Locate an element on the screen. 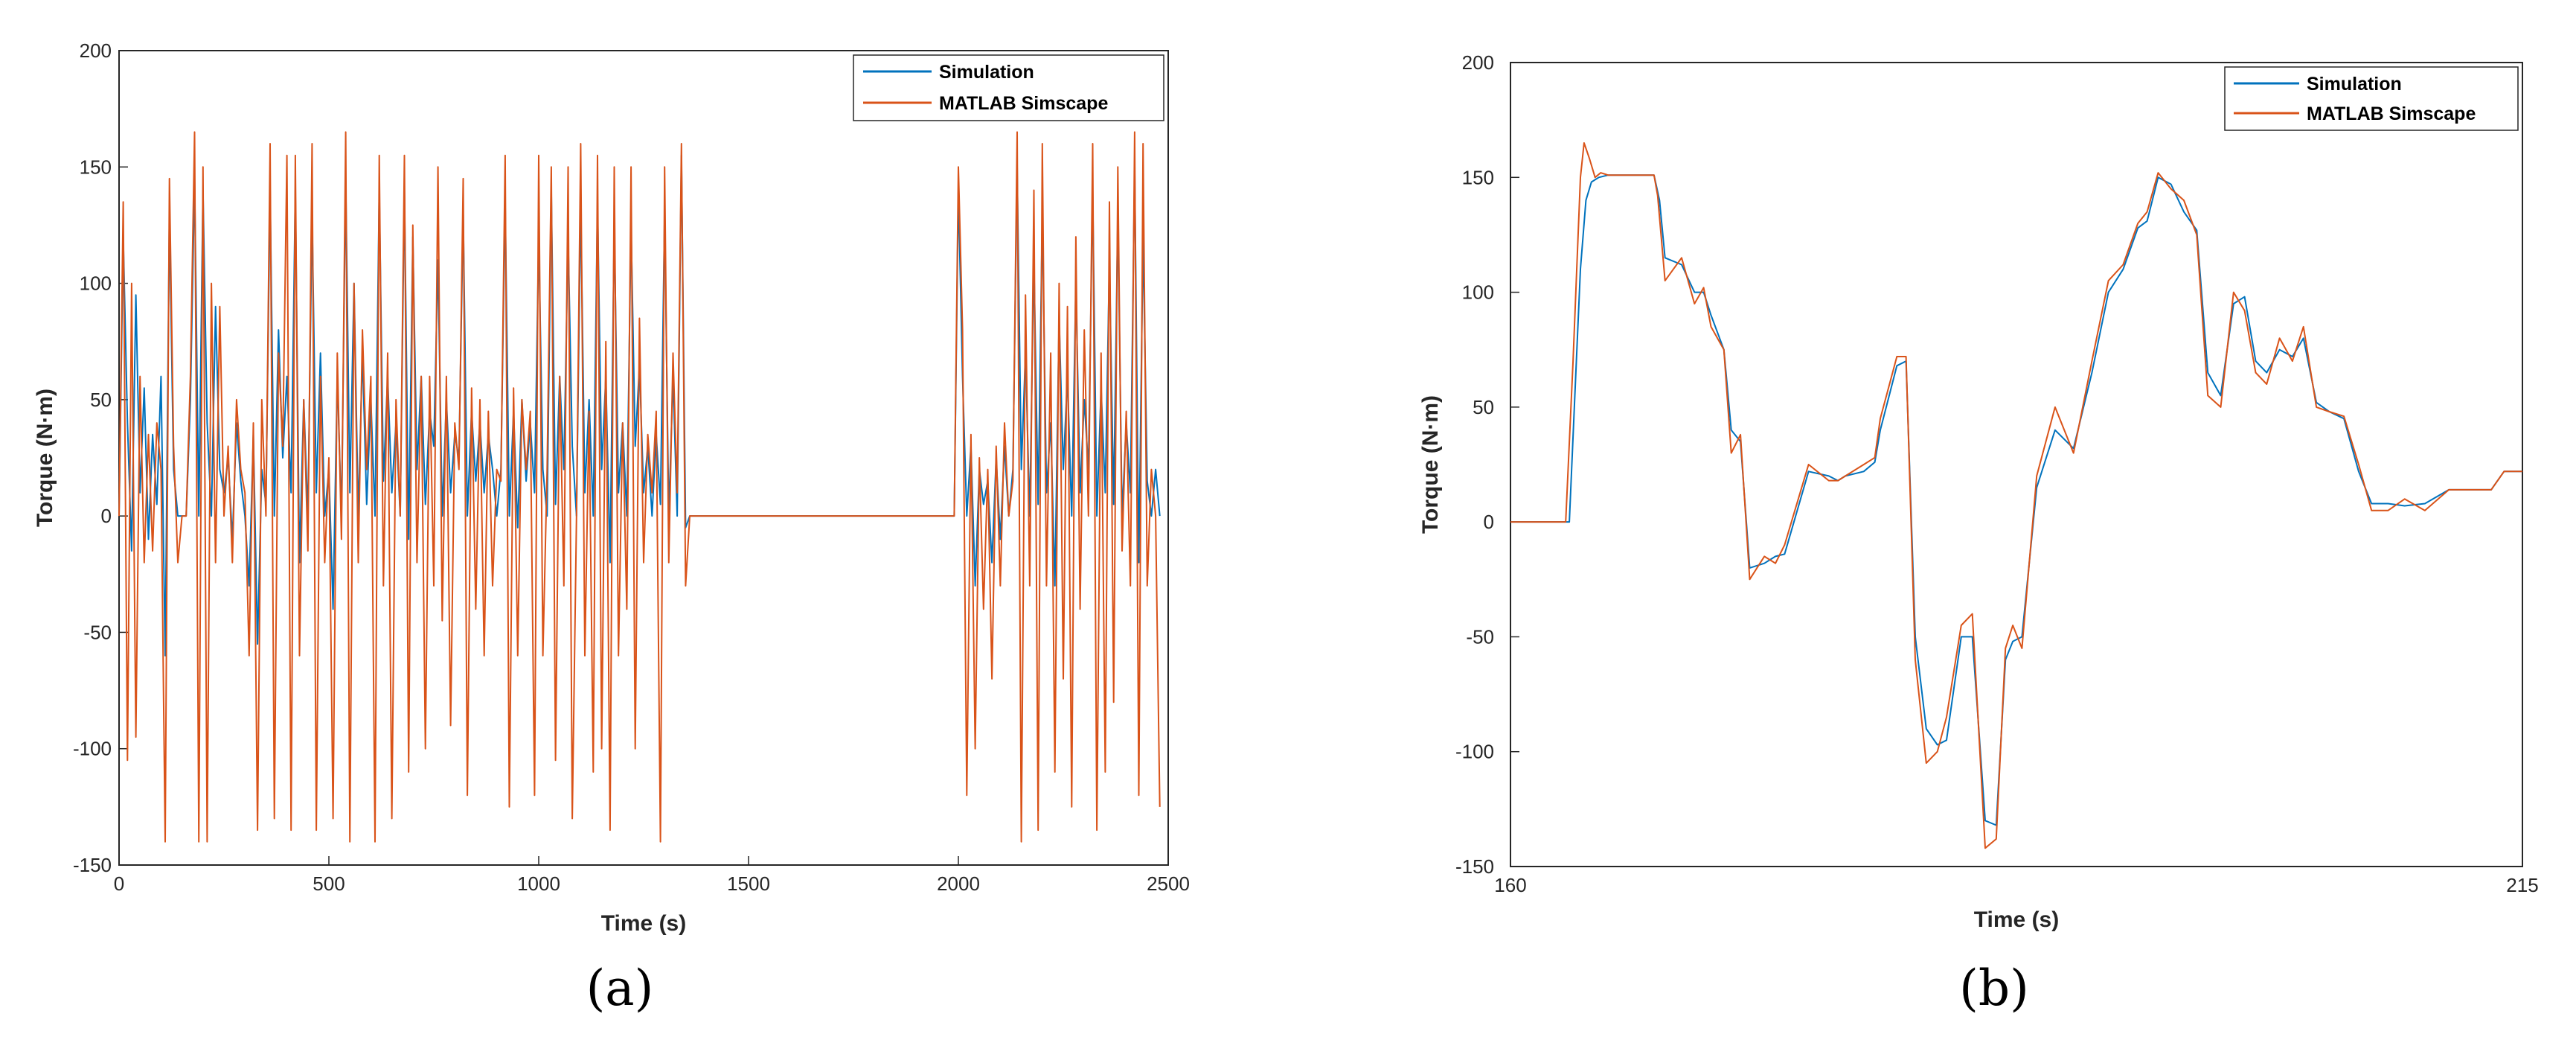  y-tick-label-a: 50 is located at coordinates (101, 400).